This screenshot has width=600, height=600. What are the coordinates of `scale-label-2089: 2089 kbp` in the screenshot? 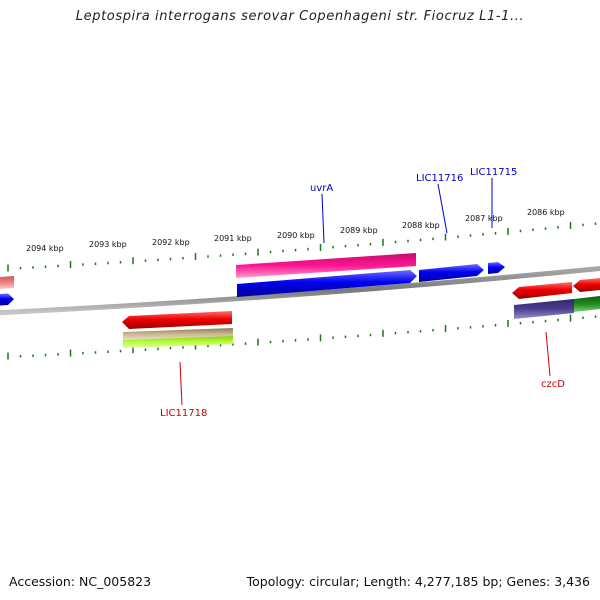 It's located at (359, 230).